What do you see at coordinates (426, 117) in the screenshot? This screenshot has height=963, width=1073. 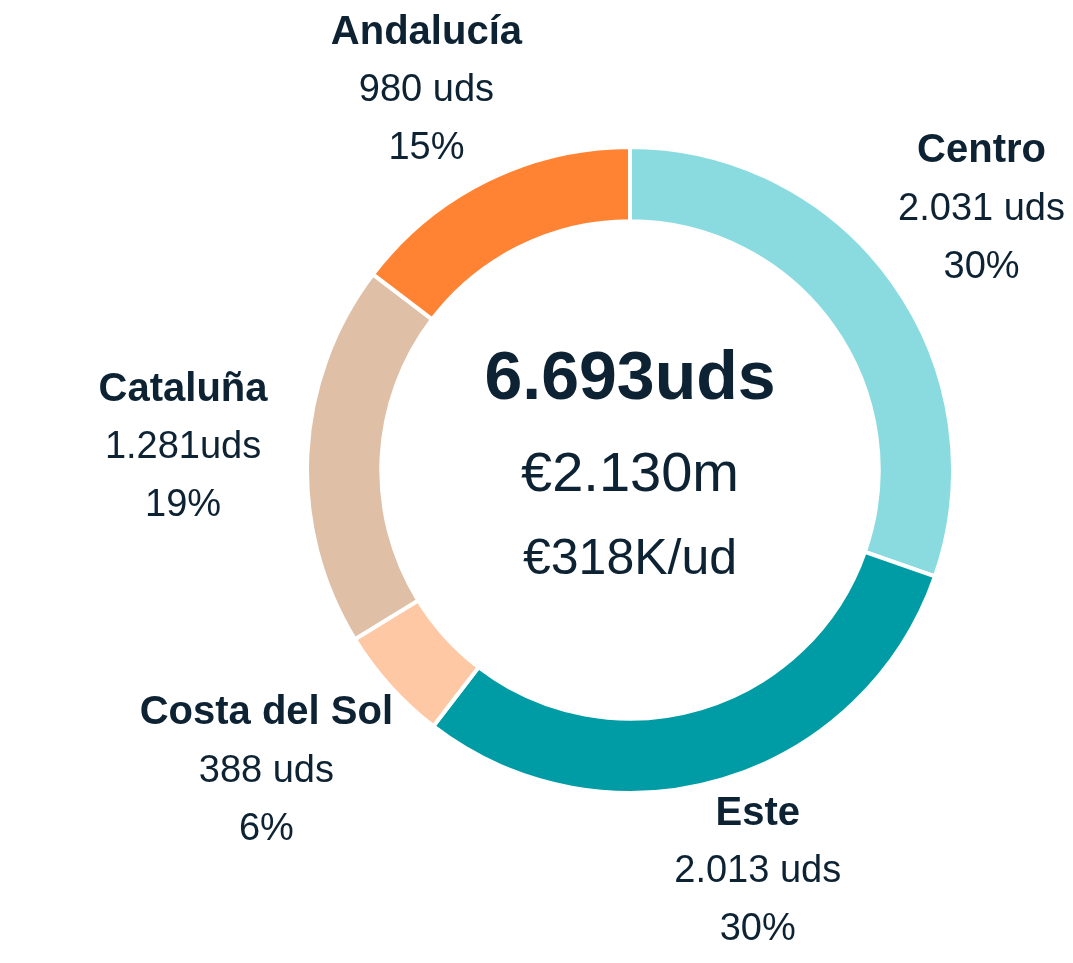 I see `data-label: 980 uds 15%` at bounding box center [426, 117].